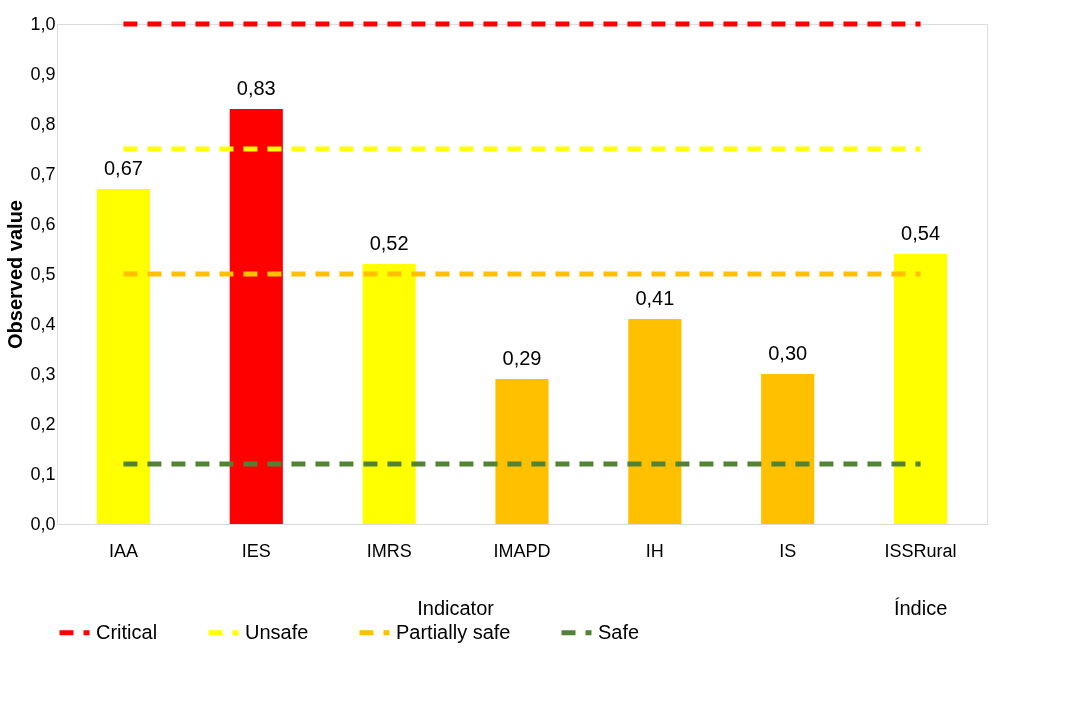  I want to click on x-tick-label: IMAPD, so click(522, 550).